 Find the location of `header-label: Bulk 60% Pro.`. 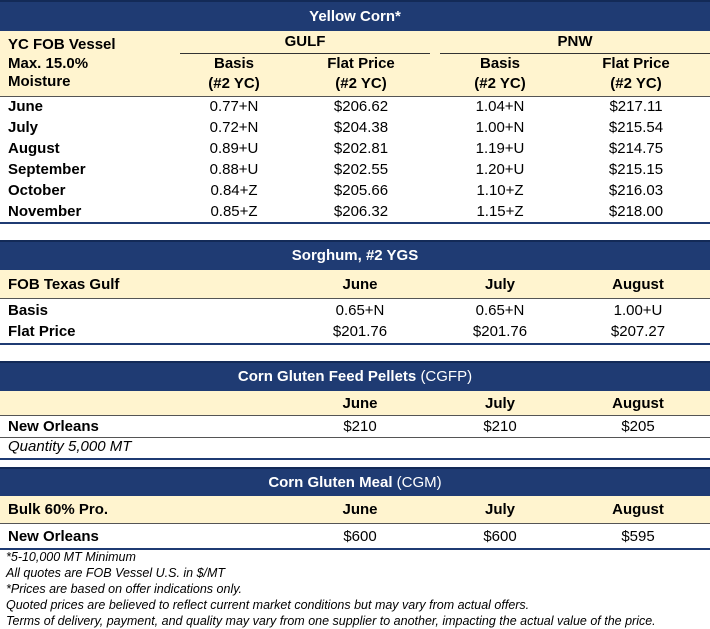

header-label: Bulk 60% Pro. is located at coordinates (58, 509).